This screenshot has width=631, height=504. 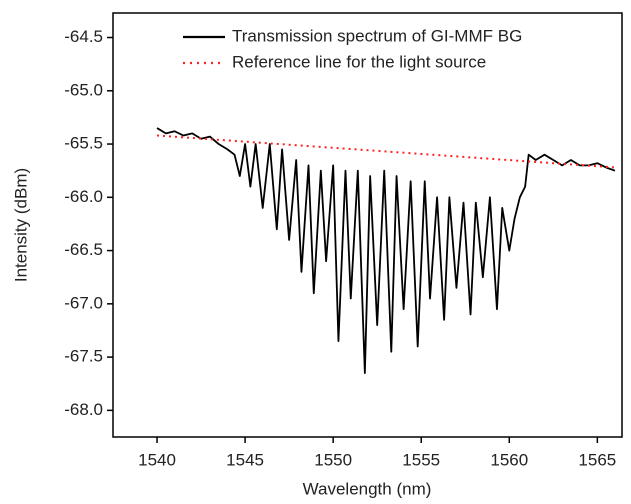 What do you see at coordinates (367, 488) in the screenshot?
I see `x-axis-label: Wavelength (nm)` at bounding box center [367, 488].